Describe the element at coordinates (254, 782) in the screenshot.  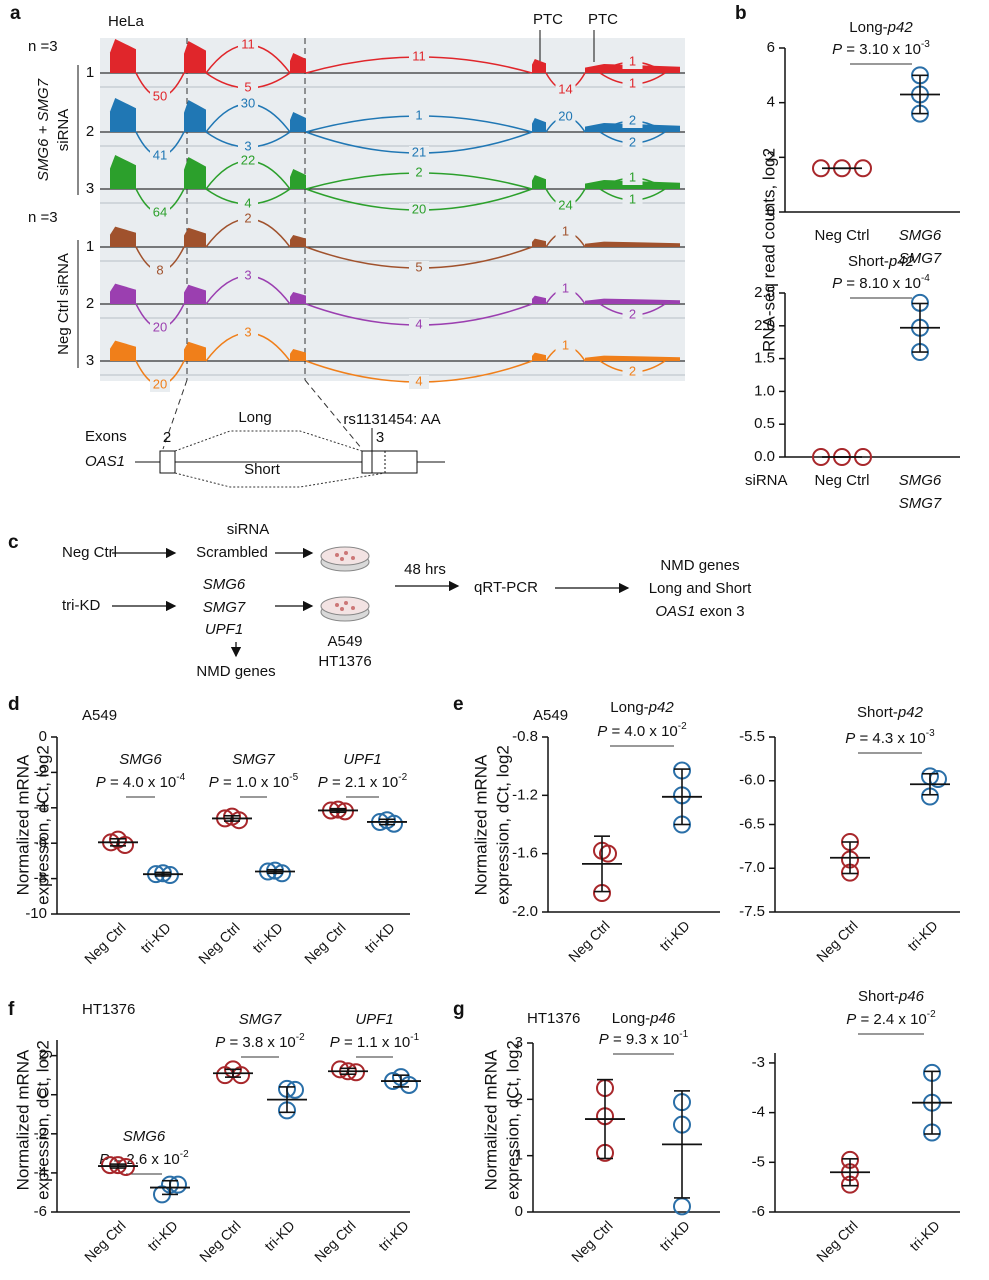
I see `p-text: = 1.0 x 10` at that location.